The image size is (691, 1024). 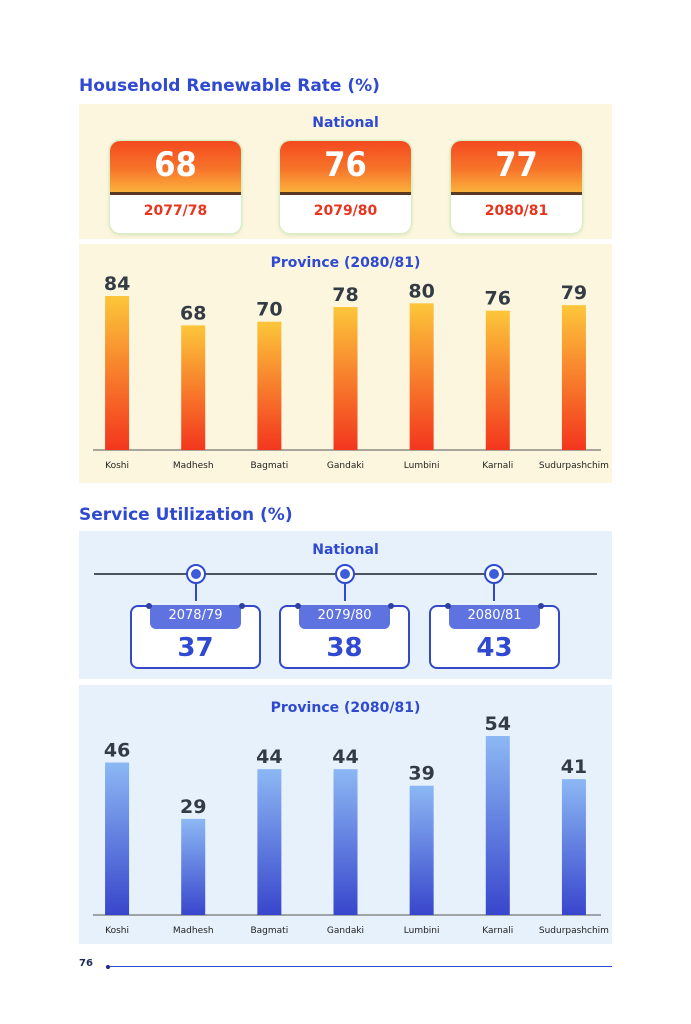 I want to click on bar-value-label: 76, so click(x=498, y=299).